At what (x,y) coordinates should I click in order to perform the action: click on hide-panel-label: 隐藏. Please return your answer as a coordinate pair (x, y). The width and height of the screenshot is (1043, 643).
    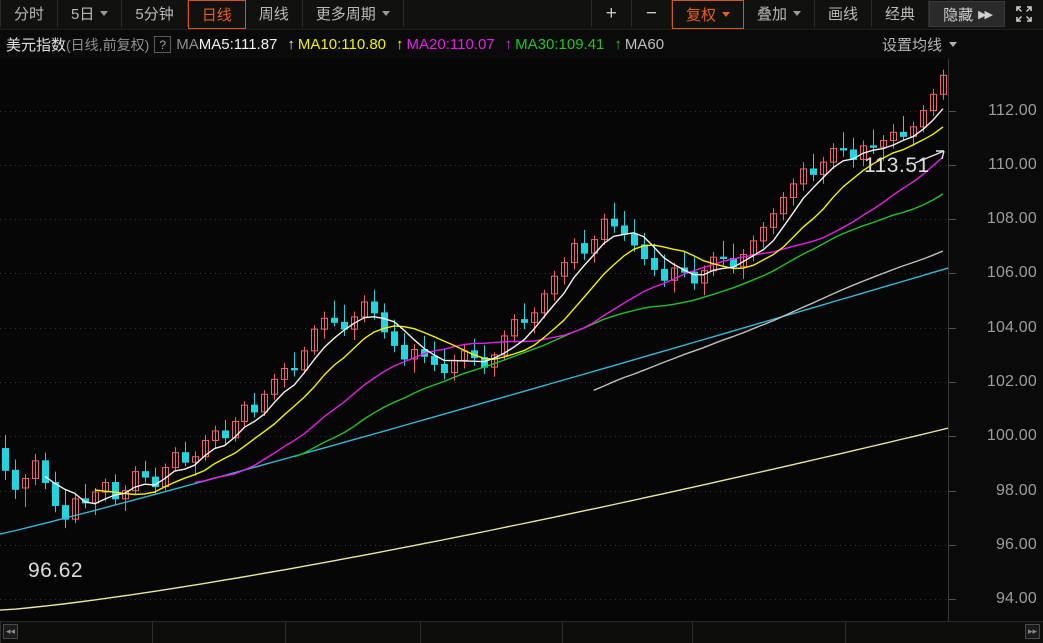
    Looking at the image, I should click on (958, 15).